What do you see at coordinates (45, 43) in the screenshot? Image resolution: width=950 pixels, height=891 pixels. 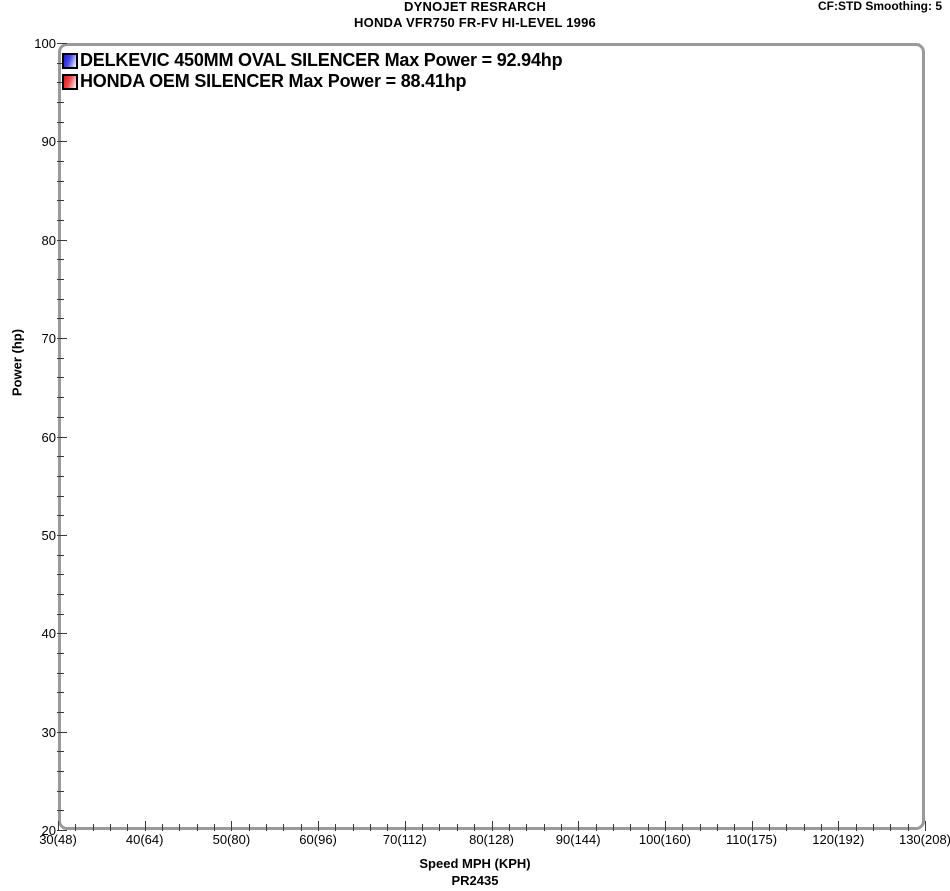 I see `y-tick-label: 100` at bounding box center [45, 43].